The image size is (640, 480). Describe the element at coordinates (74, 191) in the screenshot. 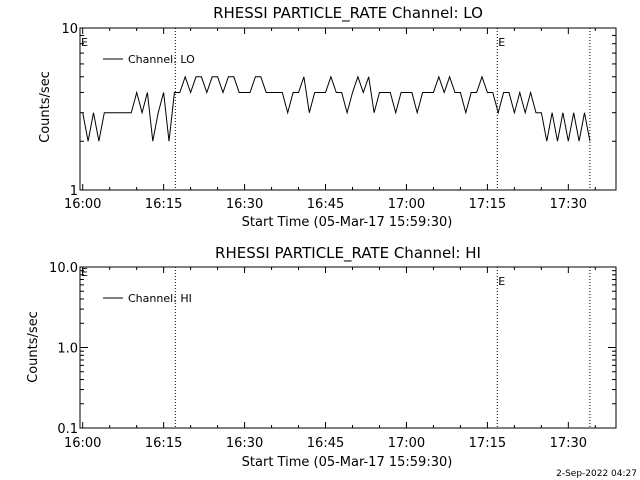

I see `y-tick-label: 1` at that location.